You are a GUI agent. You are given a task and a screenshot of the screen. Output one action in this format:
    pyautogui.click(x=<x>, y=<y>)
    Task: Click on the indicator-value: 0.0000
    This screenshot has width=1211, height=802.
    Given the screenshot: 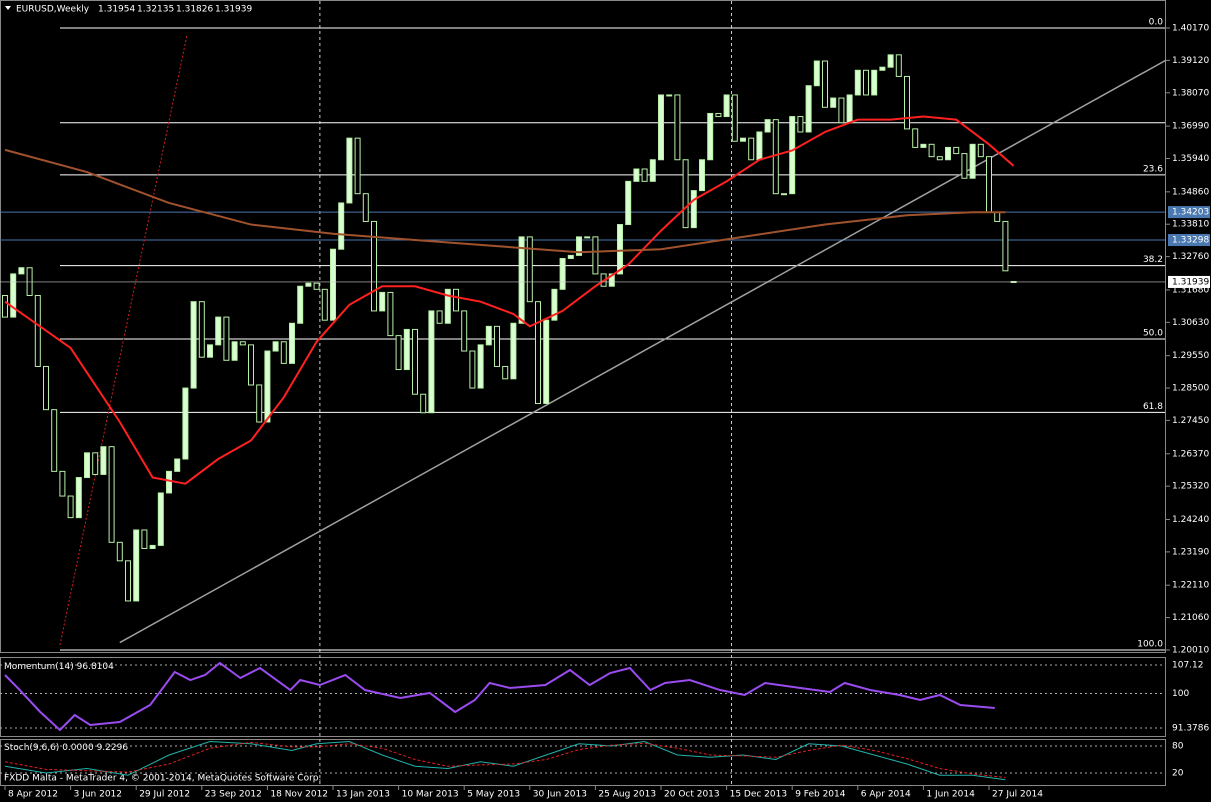 What is the action you would take?
    pyautogui.click(x=78, y=748)
    